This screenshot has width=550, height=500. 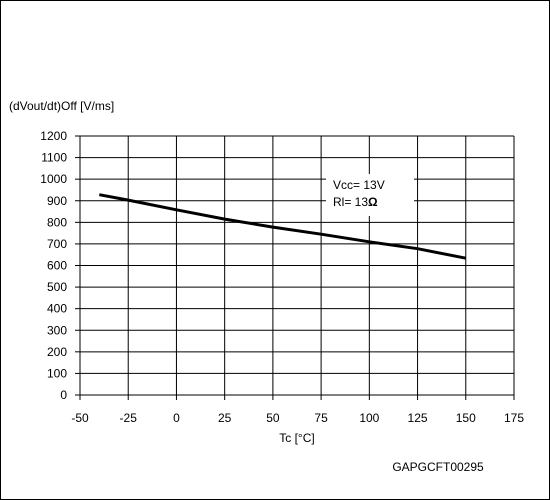 I want to click on x-tick-label-8: 150, so click(x=466, y=418).